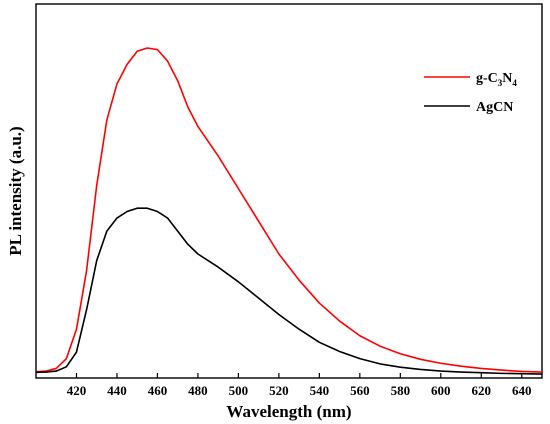 The image size is (550, 424). What do you see at coordinates (470, 93) in the screenshot?
I see `legend: g-C3N4 AgCN` at bounding box center [470, 93].